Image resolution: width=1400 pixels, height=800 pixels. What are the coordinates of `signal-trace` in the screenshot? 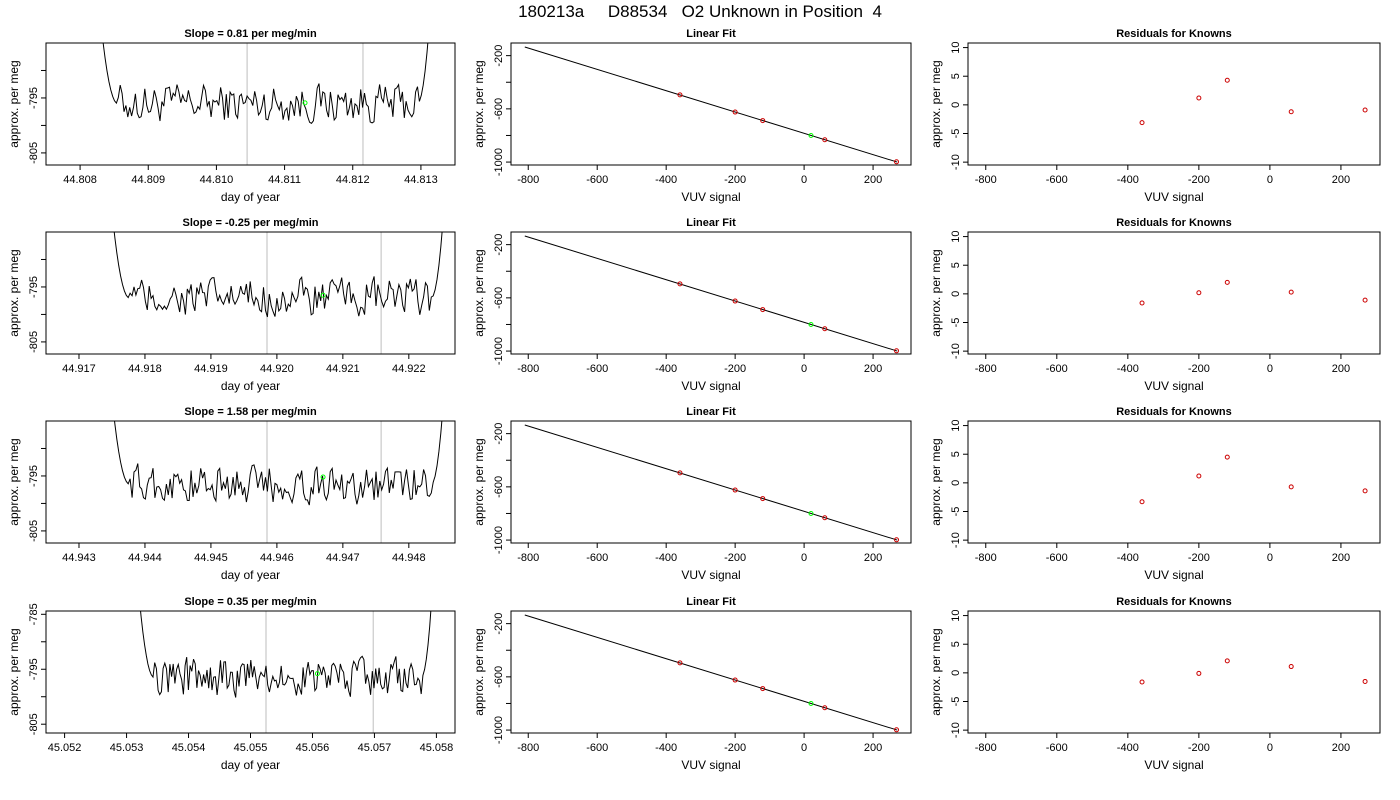 It's located at (278, 275).